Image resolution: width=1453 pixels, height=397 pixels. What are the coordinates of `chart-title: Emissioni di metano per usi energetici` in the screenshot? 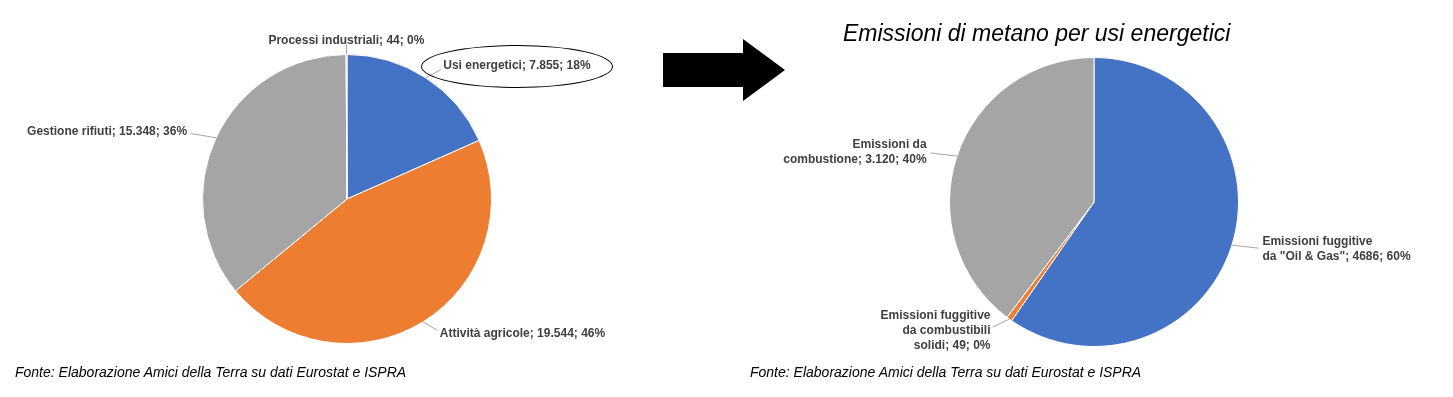 It's located at (1037, 33).